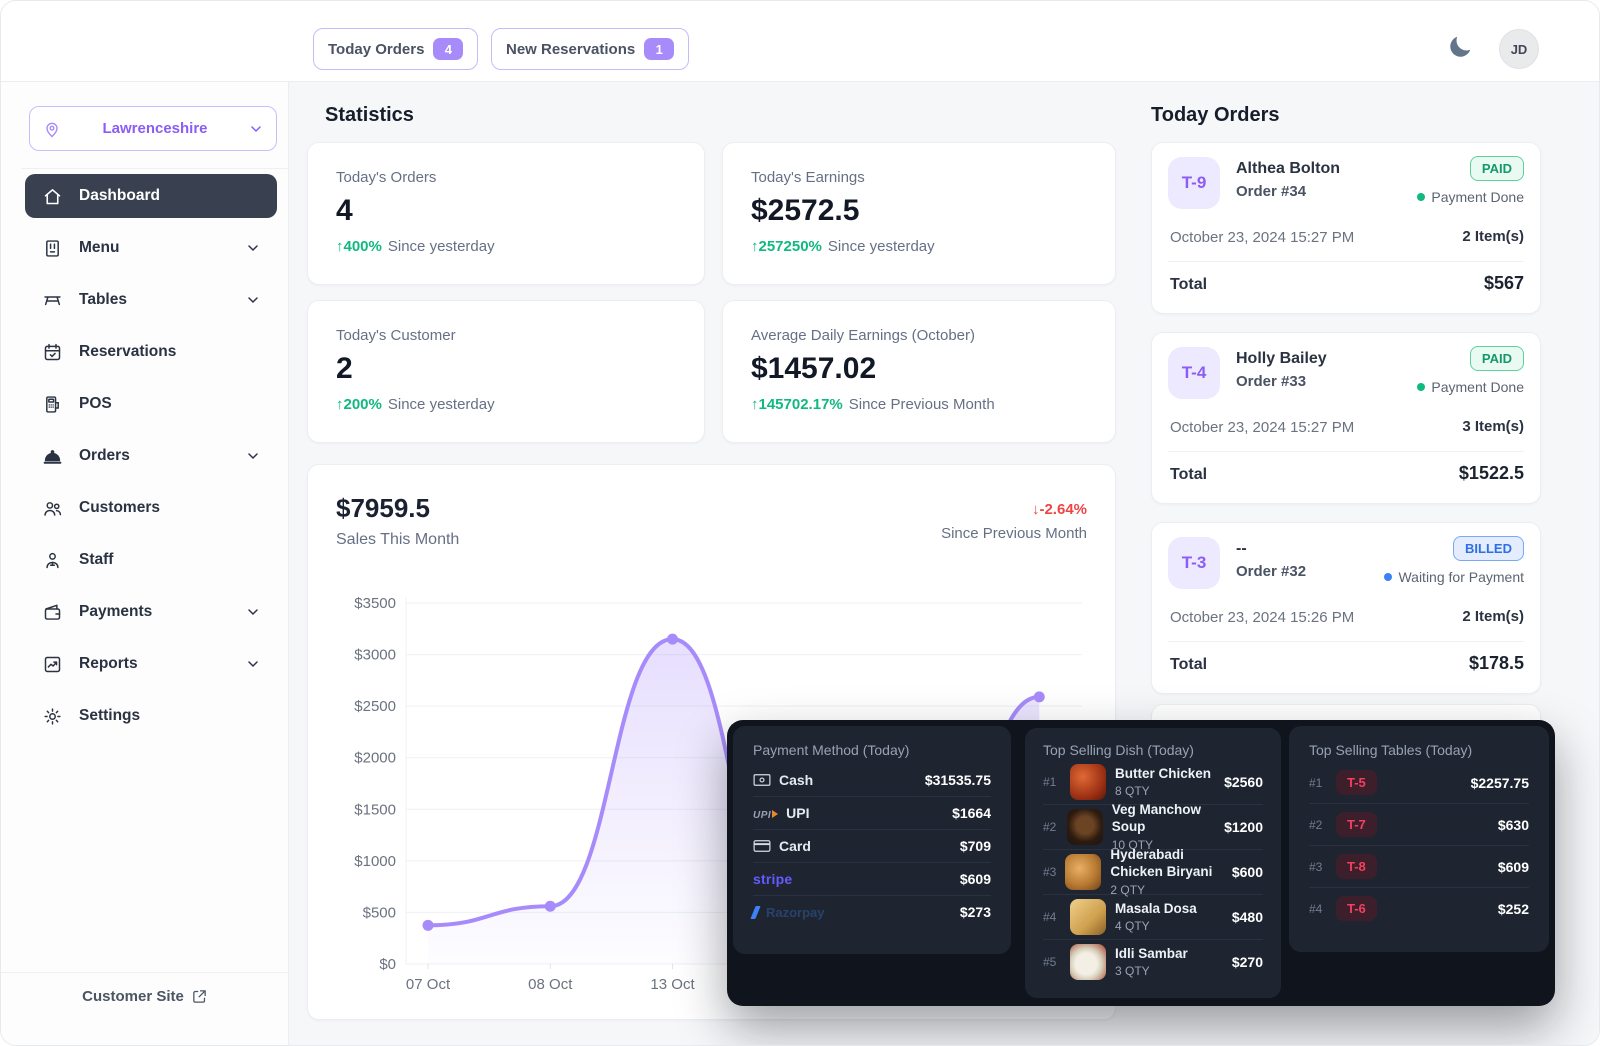  I want to click on dish-rank: #4, so click(1050, 917).